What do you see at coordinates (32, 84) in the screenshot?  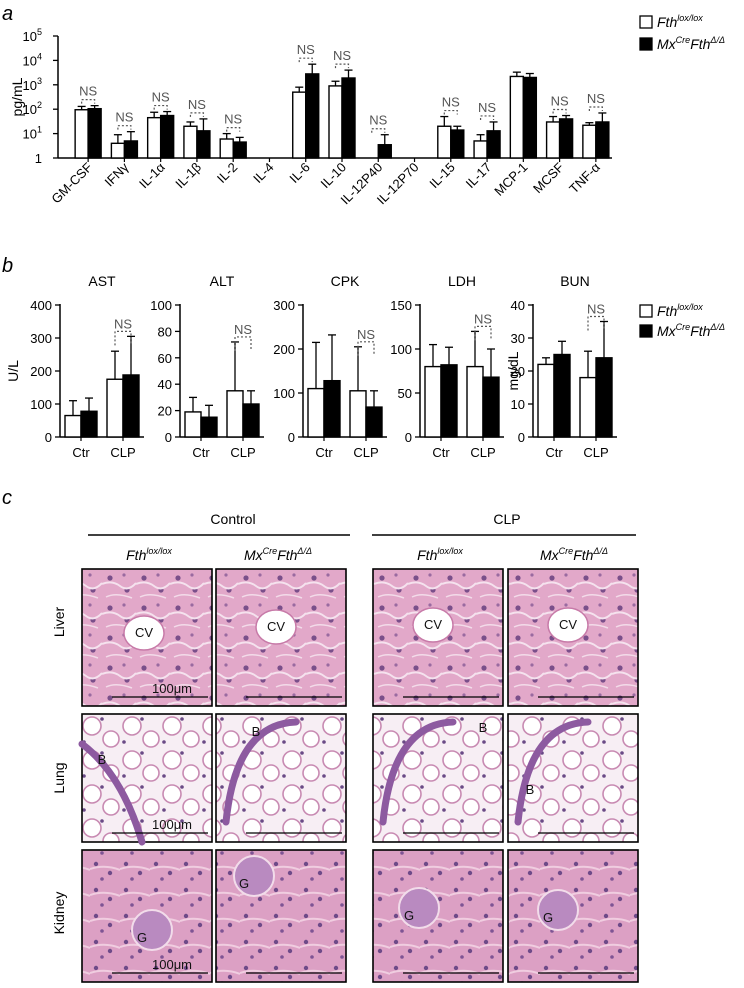 I see `a-ytick-label: 10³` at bounding box center [32, 84].